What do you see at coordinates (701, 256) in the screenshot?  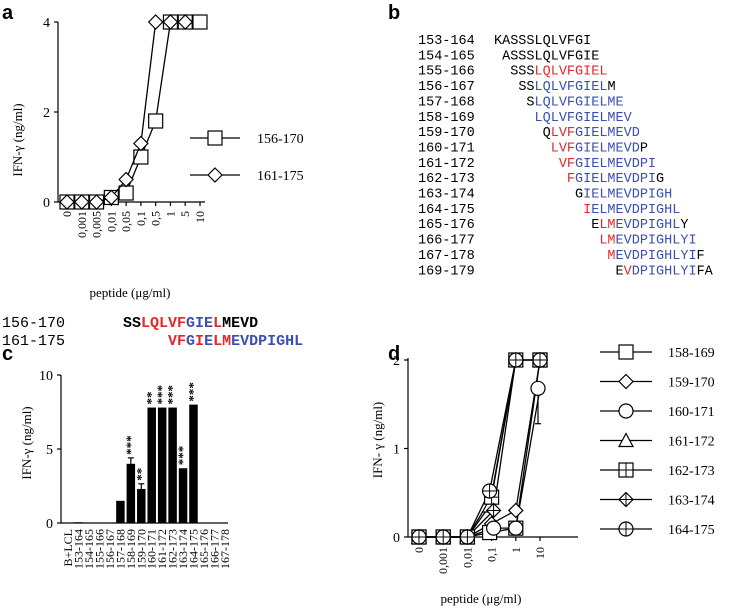 I see `panel-b-row-segment: F` at bounding box center [701, 256].